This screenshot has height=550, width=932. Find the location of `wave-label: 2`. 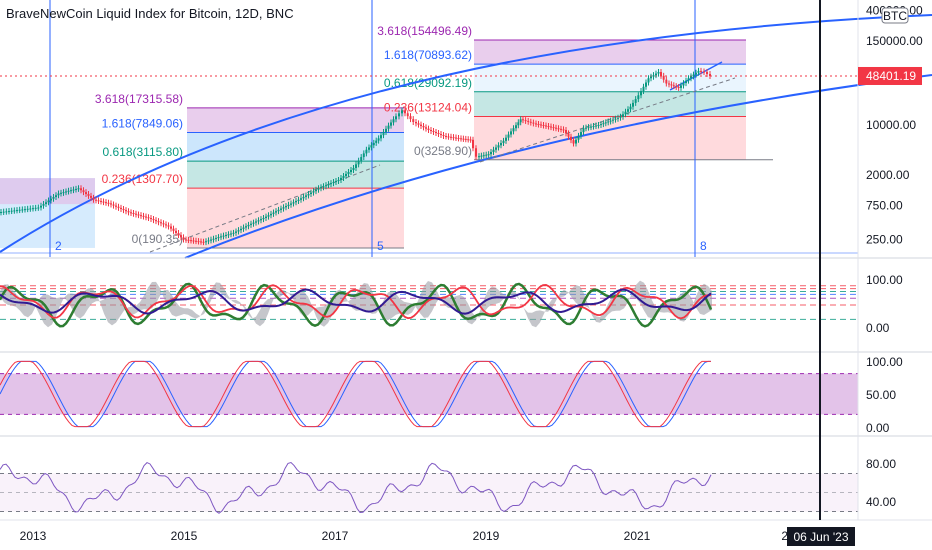

wave-label: 2 is located at coordinates (58, 246).